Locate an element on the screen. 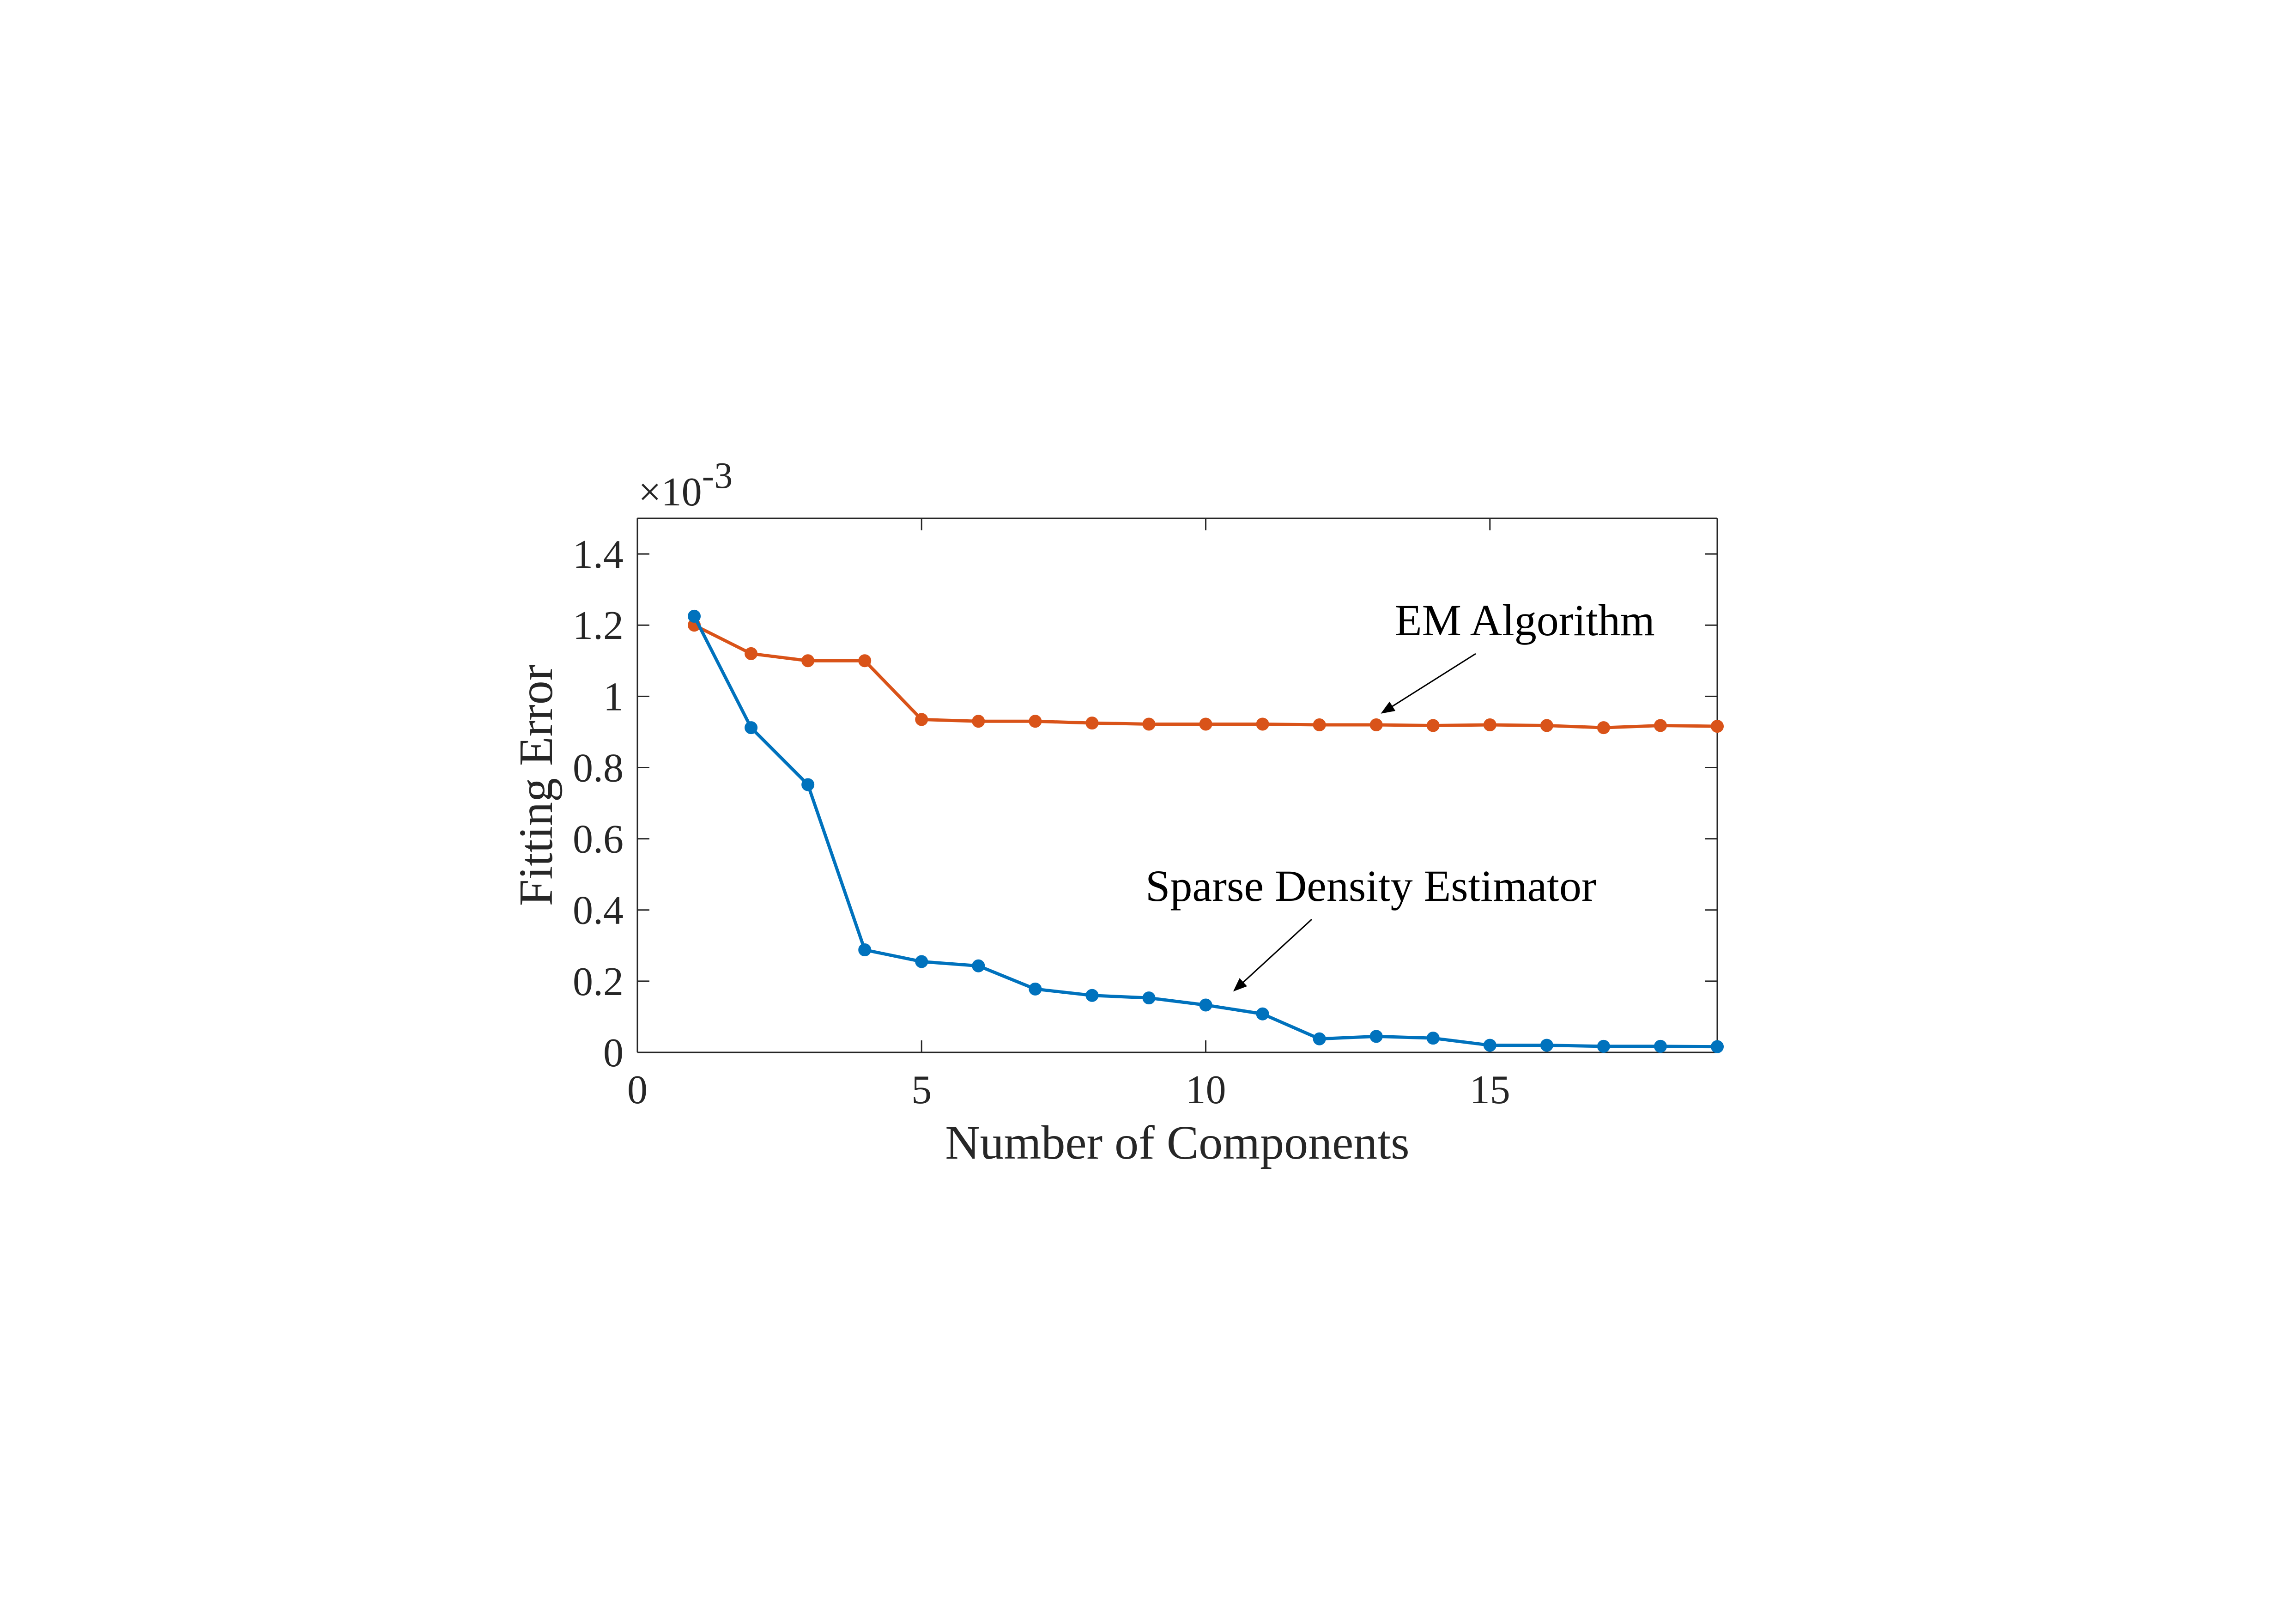 The image size is (2296, 1622). y-exponent-power: -3 is located at coordinates (717, 476).